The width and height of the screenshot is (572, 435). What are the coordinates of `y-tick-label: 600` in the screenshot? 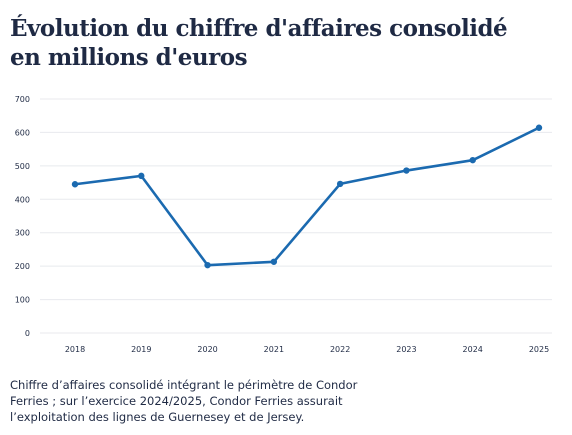 It's located at (22, 132).